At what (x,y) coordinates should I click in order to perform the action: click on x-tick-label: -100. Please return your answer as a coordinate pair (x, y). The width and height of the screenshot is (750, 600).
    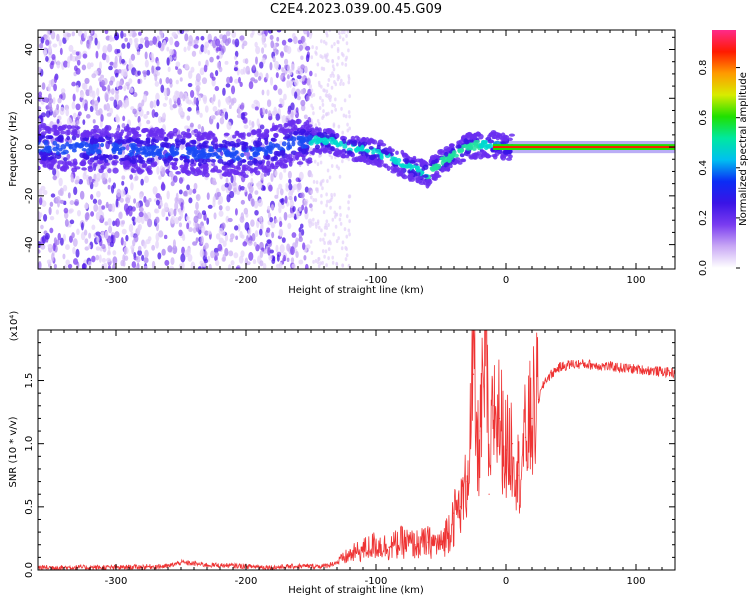
    Looking at the image, I should click on (376, 581).